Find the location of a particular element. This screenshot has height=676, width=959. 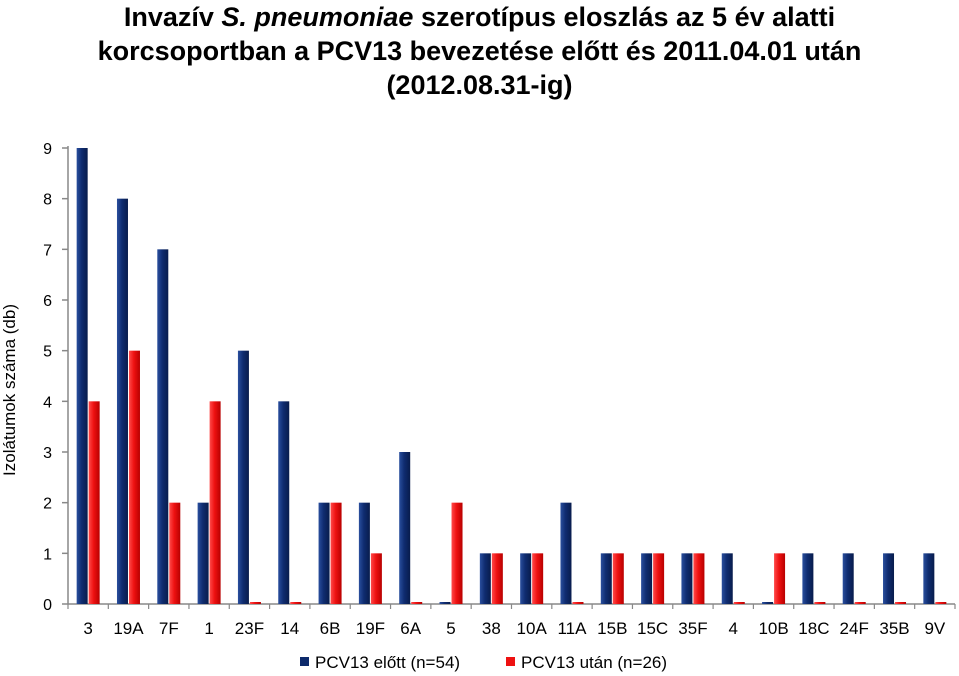

x-tick-label: 5 is located at coordinates (450, 628).